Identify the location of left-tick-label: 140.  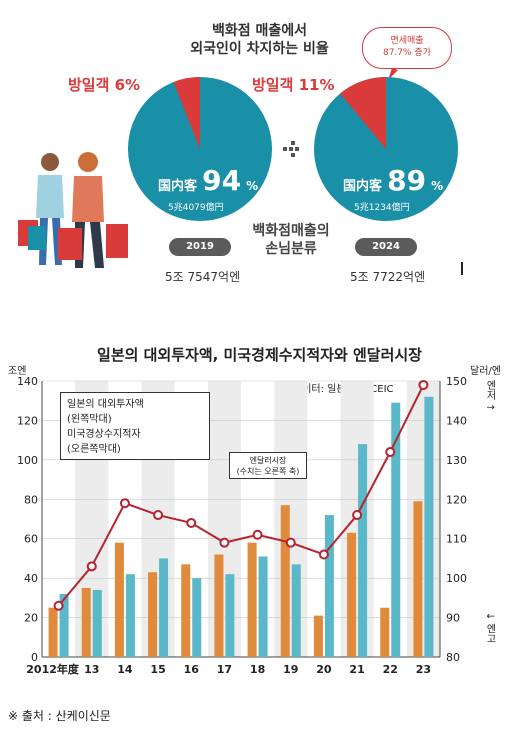
(27, 381).